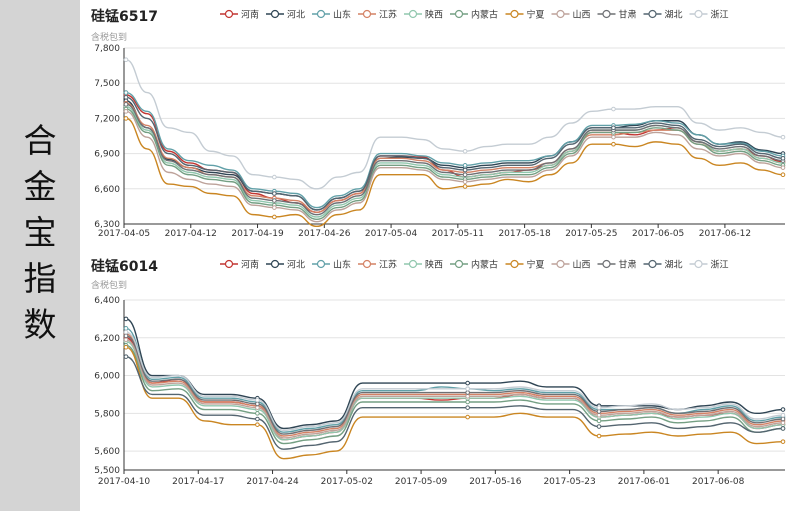 The height and width of the screenshot is (511, 791). I want to click on x-tick-label: 2017-04-17, so click(198, 482).